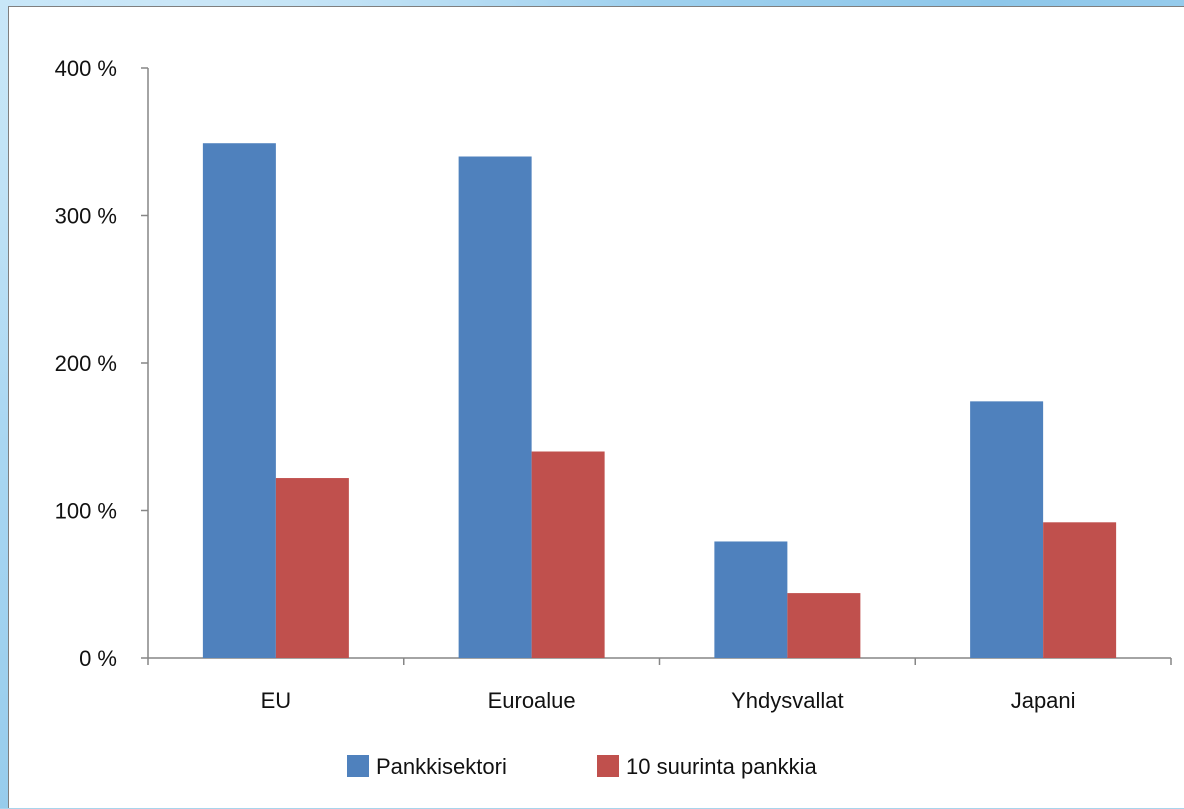  Describe the element at coordinates (86, 68) in the screenshot. I see `y-tick-label: 400 %` at that location.